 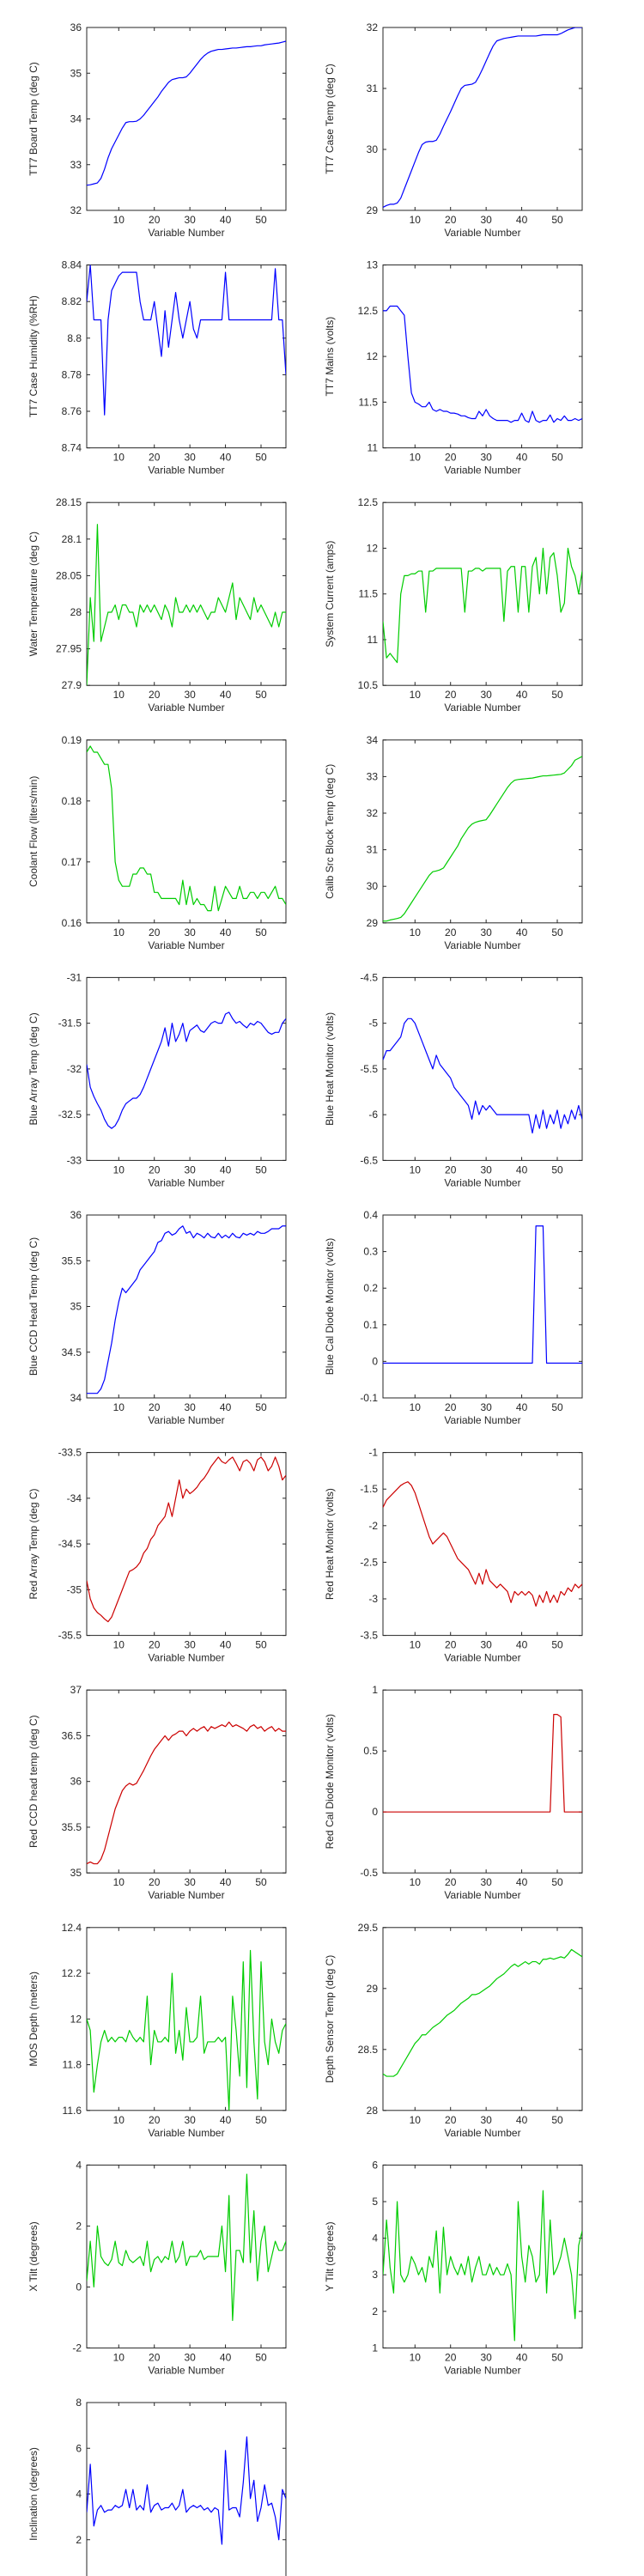 What do you see at coordinates (368, 502) in the screenshot?
I see `y-tick-label: 12.5` at bounding box center [368, 502].